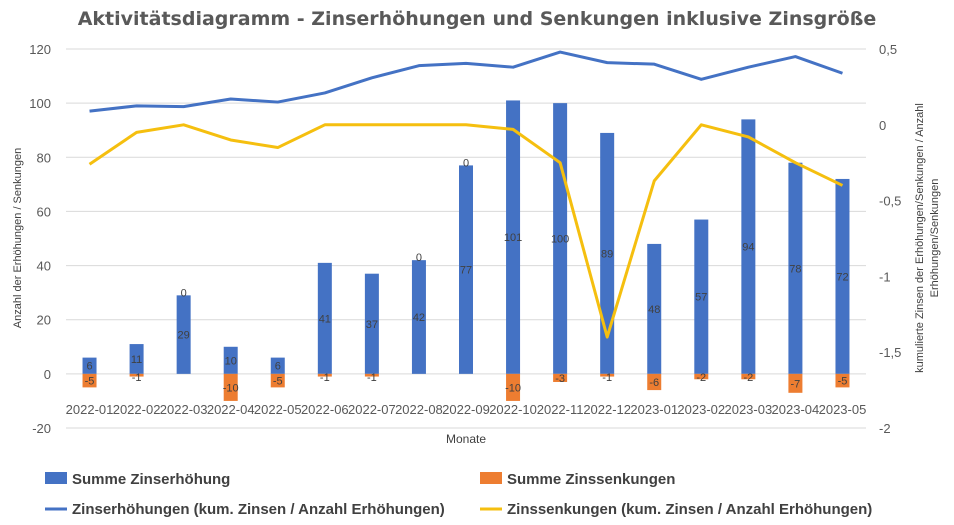  I want to click on bar-label-erhoehung: 57, so click(701, 298).